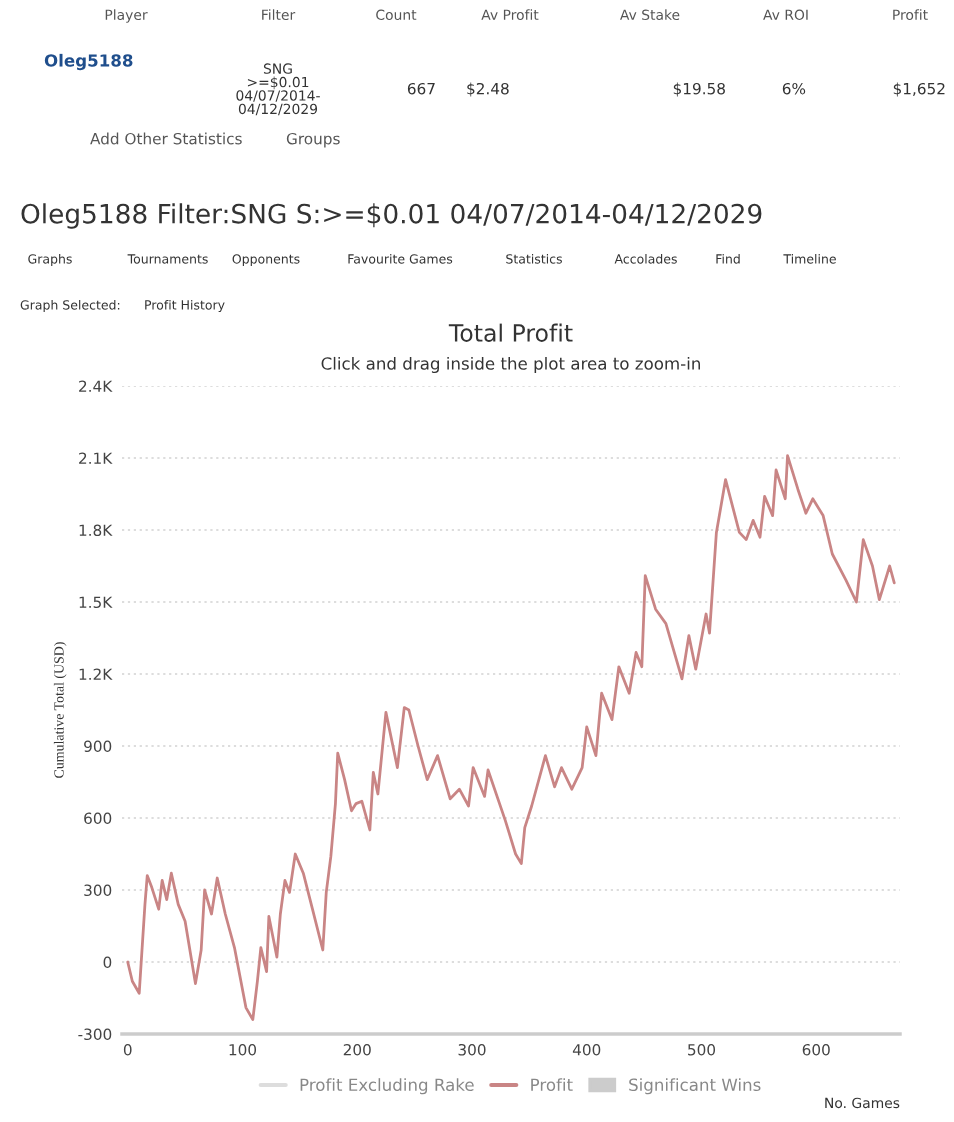  I want to click on chart-subtitle: Click and drag inside the plot area to zoom-in, so click(510, 365).